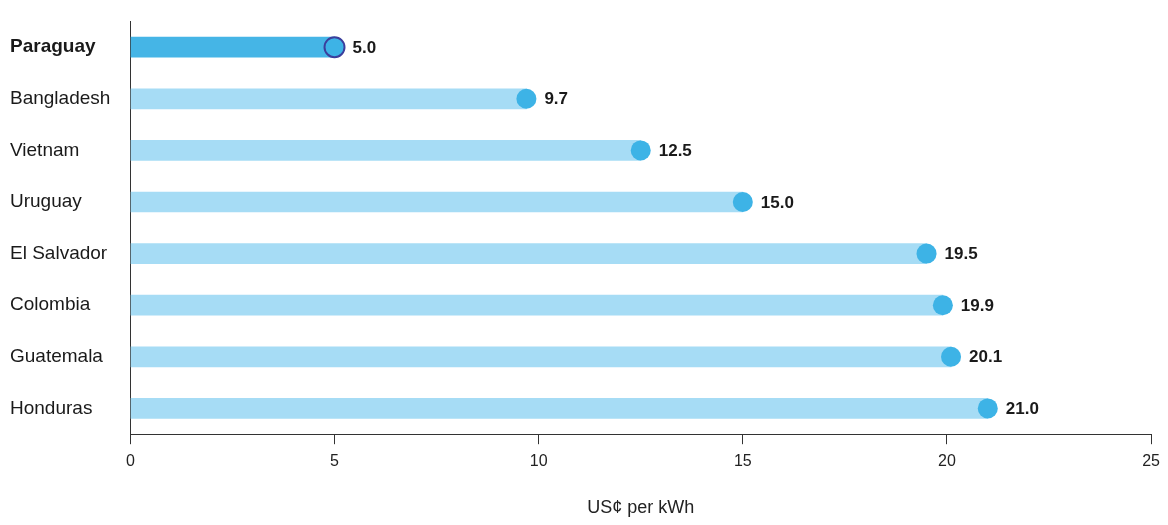 This screenshot has width=1168, height=525. Describe the element at coordinates (556, 99) in the screenshot. I see `data-label: 9.7` at that location.